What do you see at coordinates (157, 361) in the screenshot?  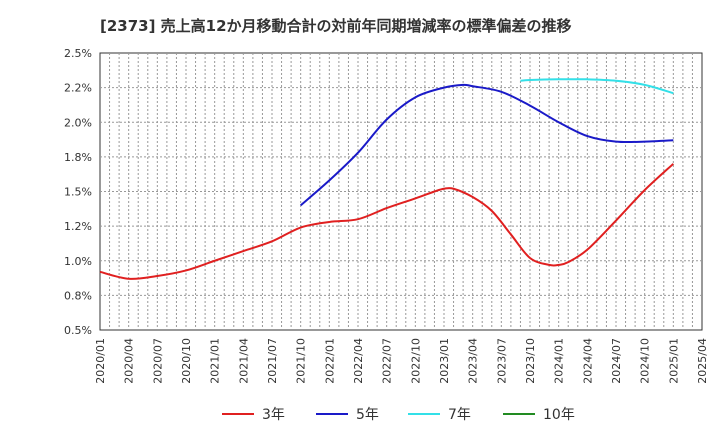 I see `x-tick-label: 2020/07` at bounding box center [157, 361].